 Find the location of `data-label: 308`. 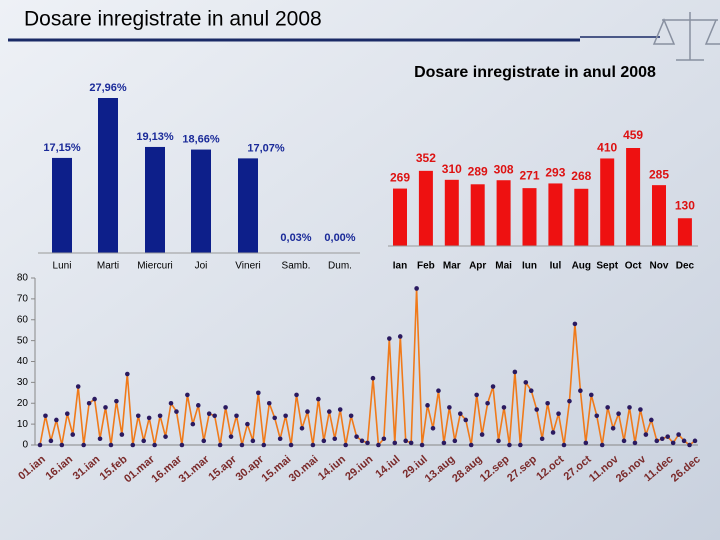

data-label: 308 is located at coordinates (504, 169).